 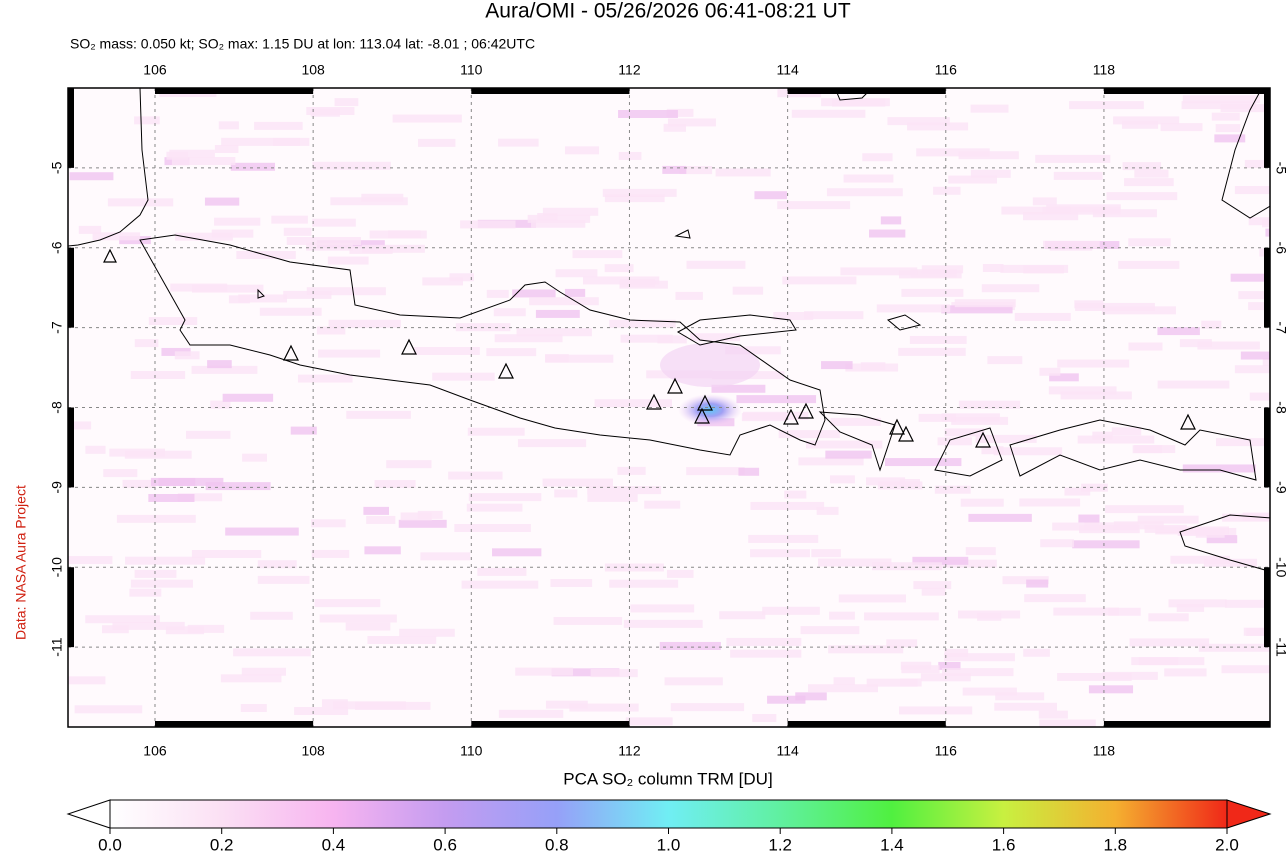 What do you see at coordinates (710, 365) in the screenshot?
I see `so2-plume` at bounding box center [710, 365].